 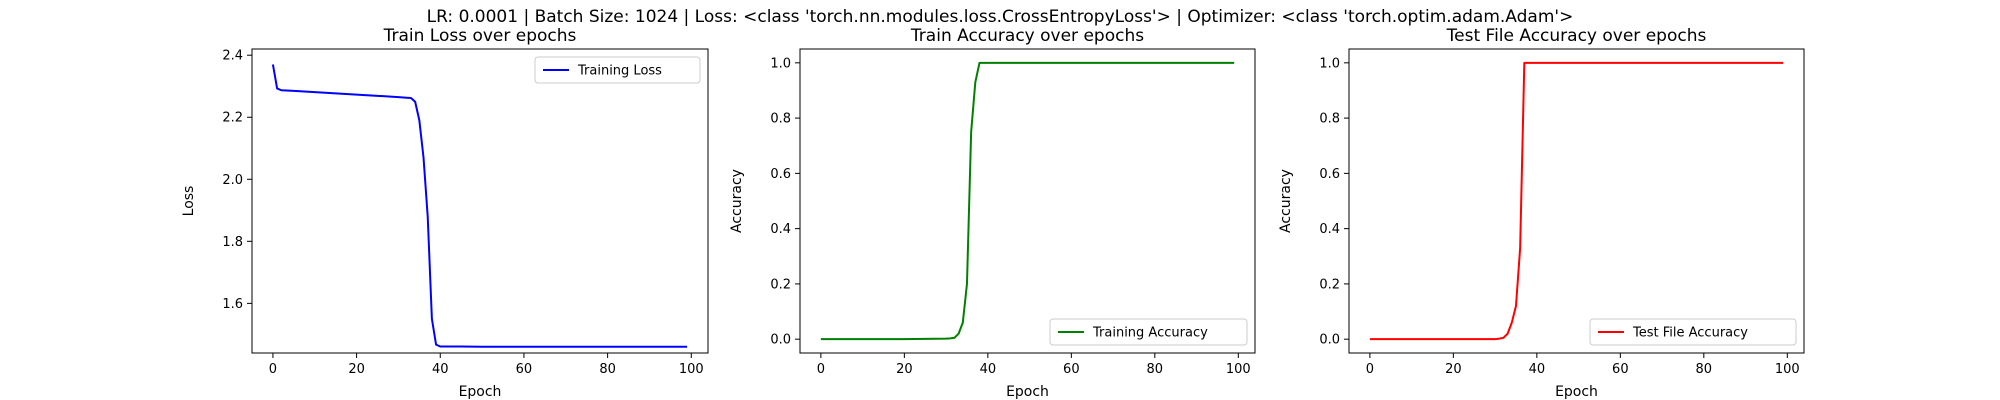 What do you see at coordinates (1576, 36) in the screenshot?
I see `chart-title: Test File Accuracy over epochs` at bounding box center [1576, 36].